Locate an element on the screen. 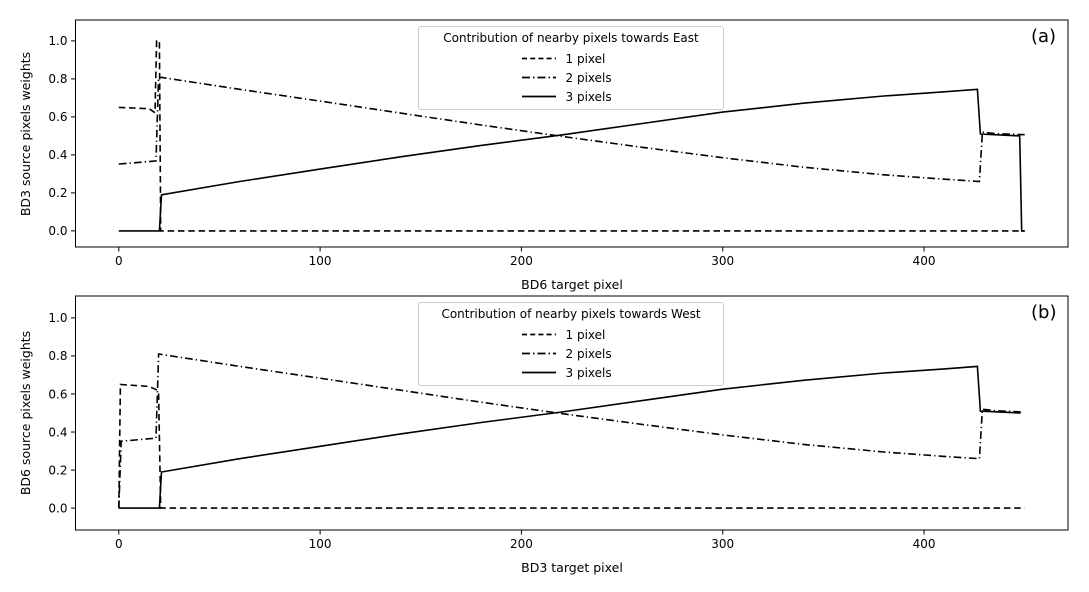 Image resolution: width=1089 pixels, height=592 pixels. legend-entries-west: 1 pixel 2 pixels 3 pixels is located at coordinates (571, 353).